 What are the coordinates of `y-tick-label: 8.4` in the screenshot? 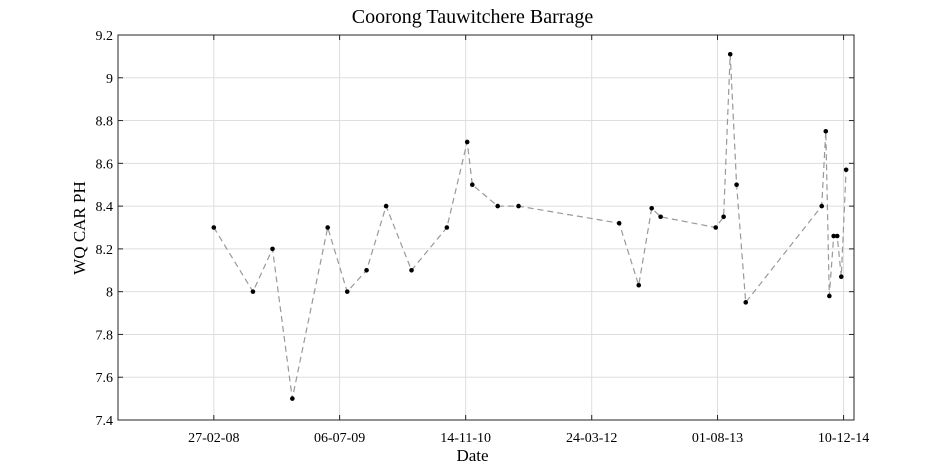 It's located at (105, 207).